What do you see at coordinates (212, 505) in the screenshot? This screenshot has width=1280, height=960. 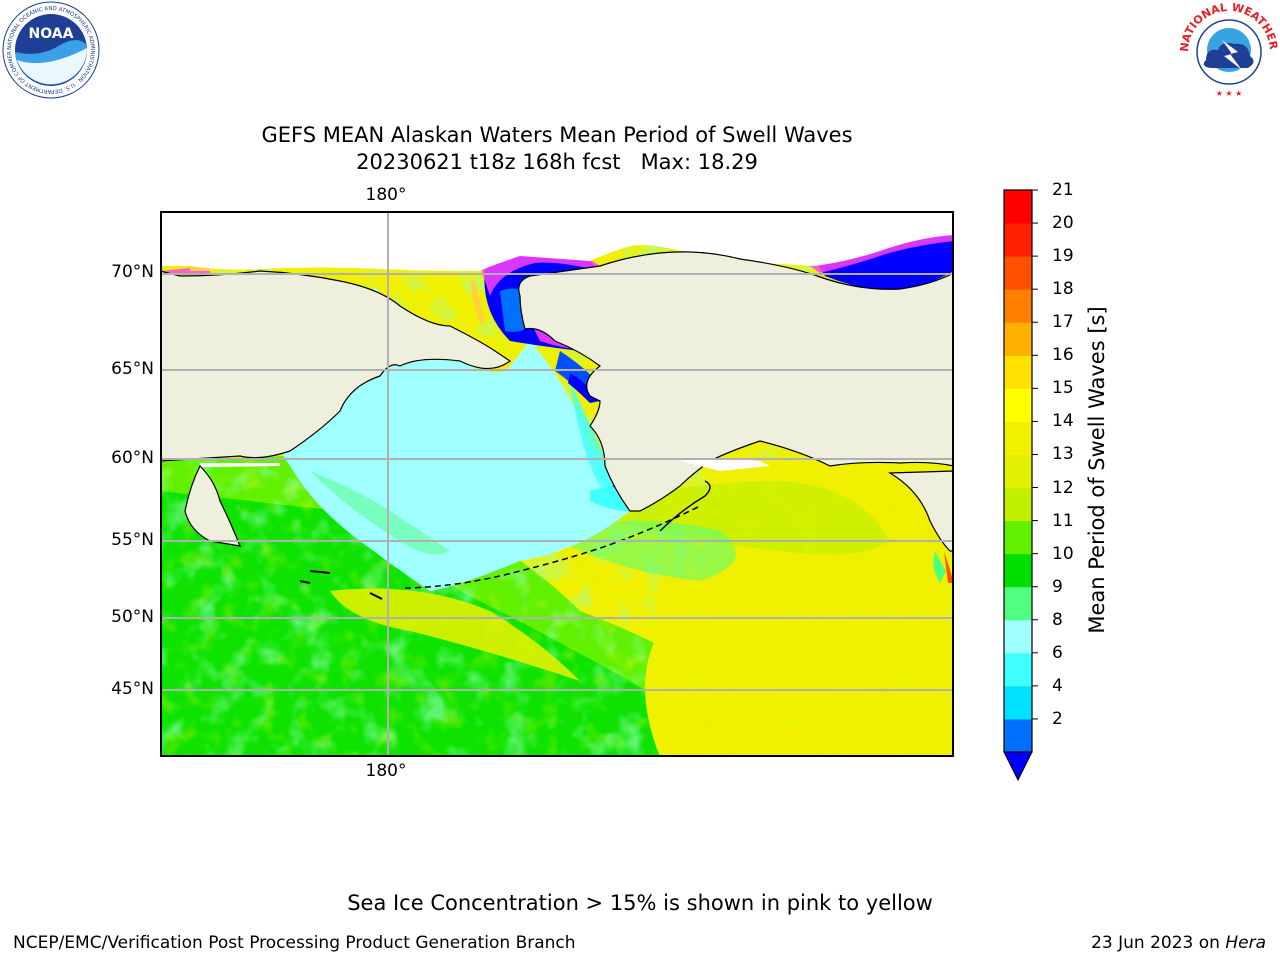 I see `kamchatka-peninsula` at bounding box center [212, 505].